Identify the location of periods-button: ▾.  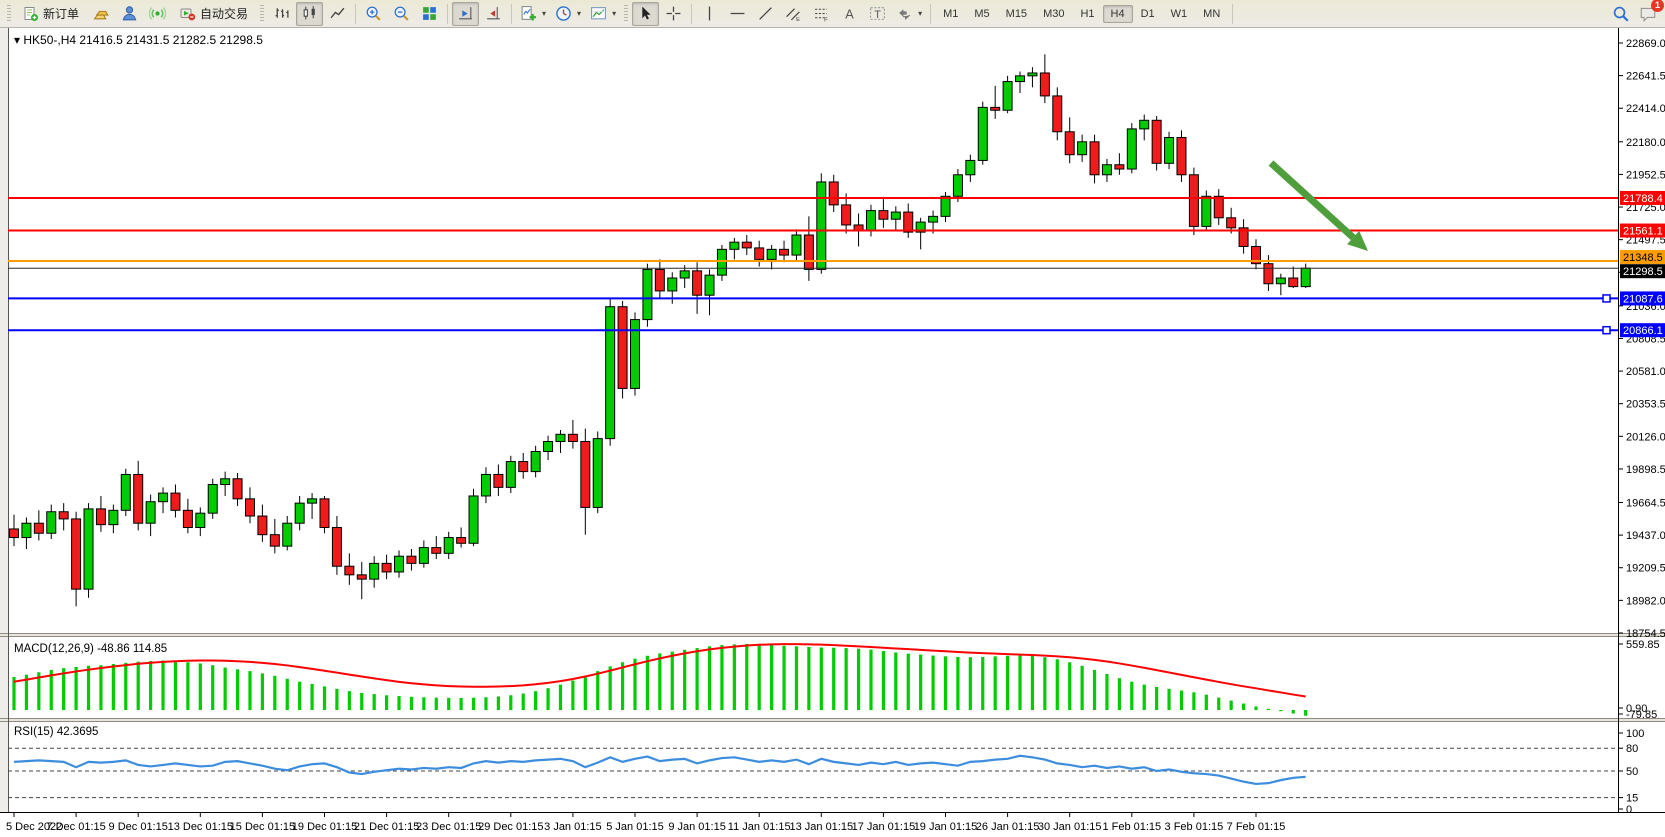
(568, 14).